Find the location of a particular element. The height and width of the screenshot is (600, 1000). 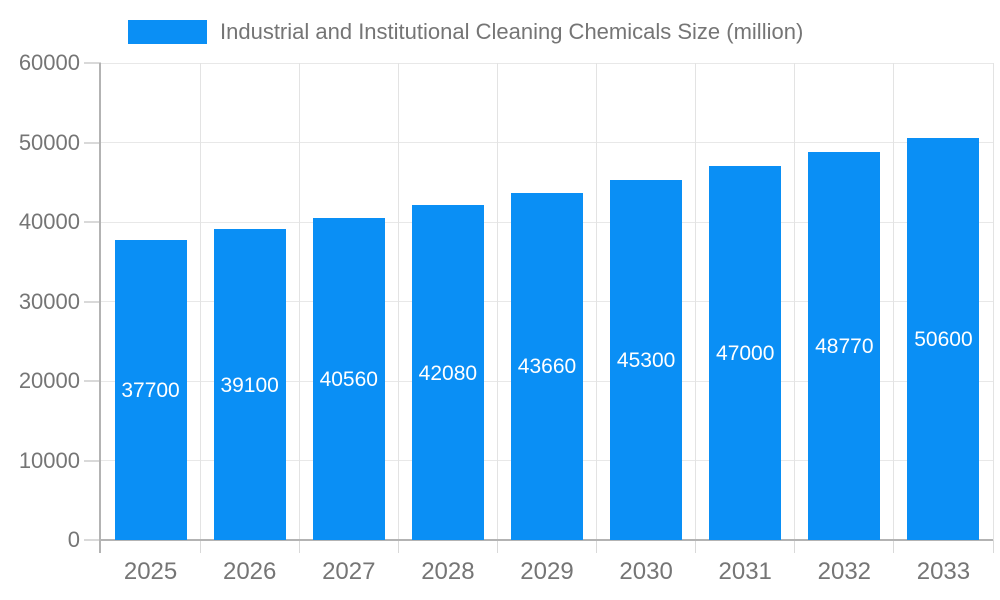

x-axis-tick-label: 2027 is located at coordinates (349, 571).